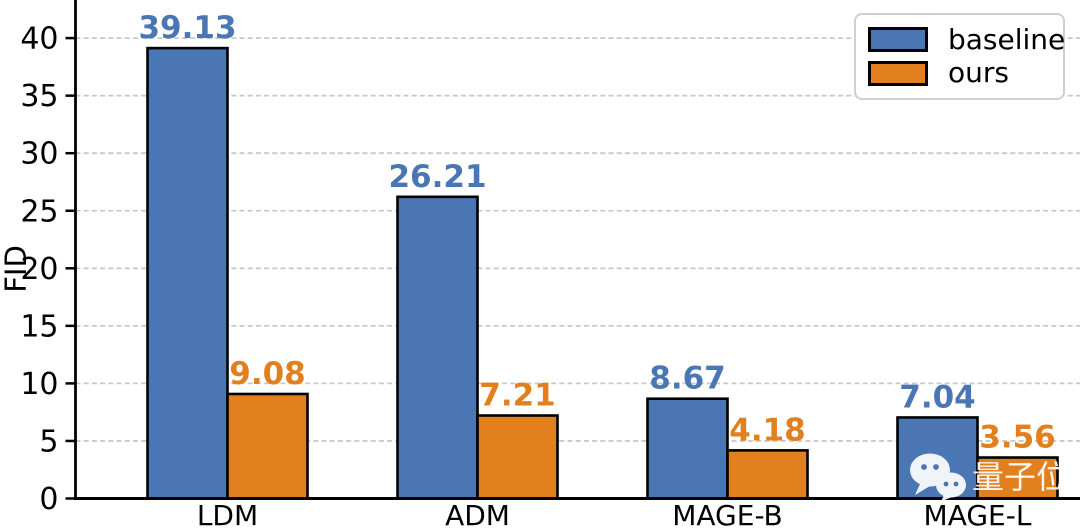 The image size is (1080, 529). I want to click on legend-label-ours: ours, so click(978, 73).